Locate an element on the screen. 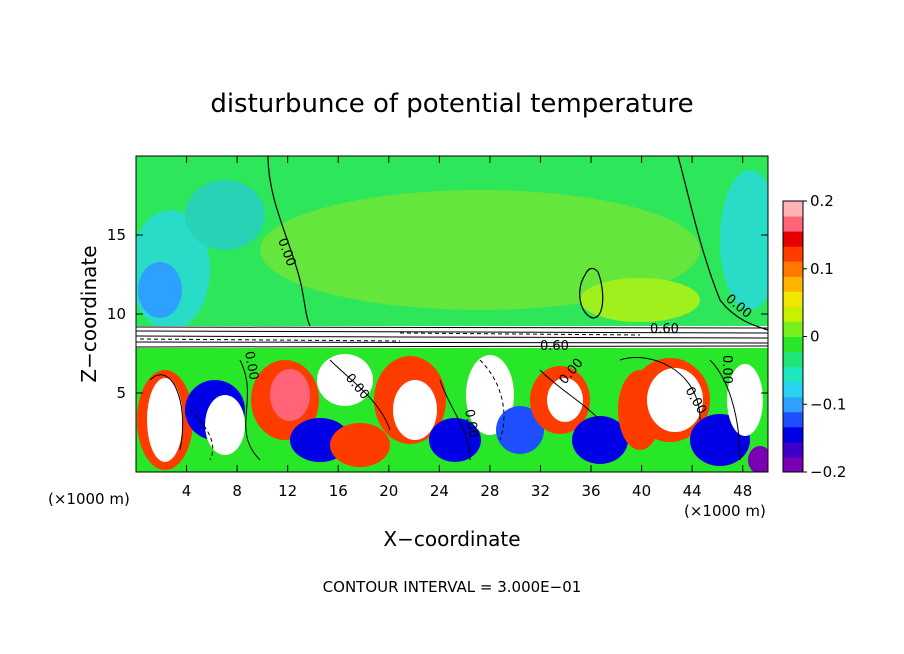  colorbar-tick-label: 0 is located at coordinates (815, 337).